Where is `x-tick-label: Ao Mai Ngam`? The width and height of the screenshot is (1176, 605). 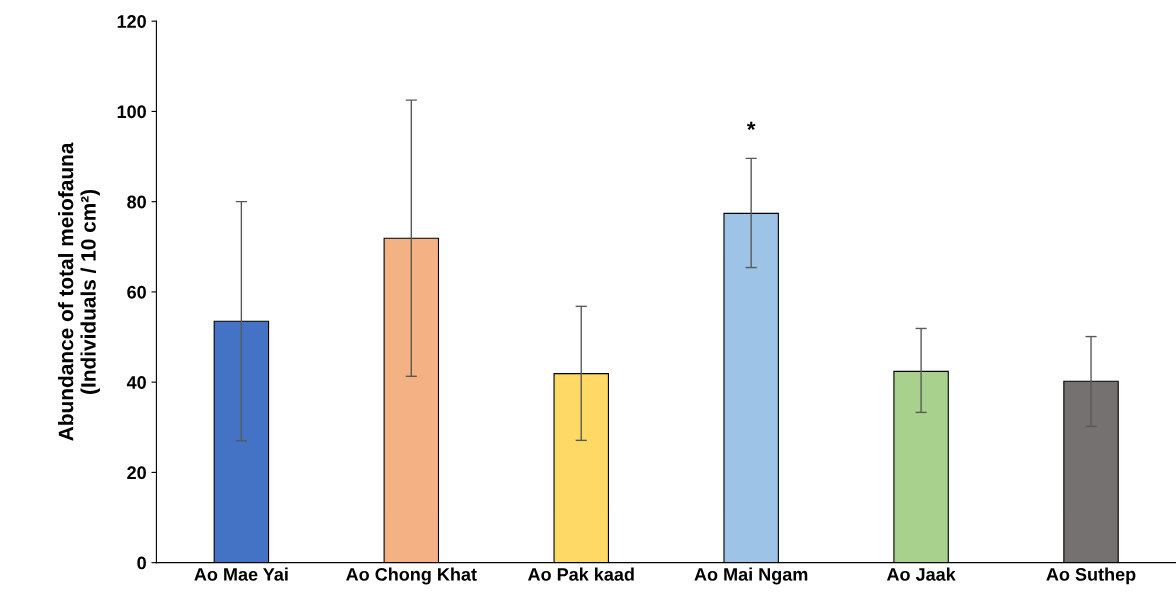
x-tick-label: Ao Mai Ngam is located at coordinates (751, 576).